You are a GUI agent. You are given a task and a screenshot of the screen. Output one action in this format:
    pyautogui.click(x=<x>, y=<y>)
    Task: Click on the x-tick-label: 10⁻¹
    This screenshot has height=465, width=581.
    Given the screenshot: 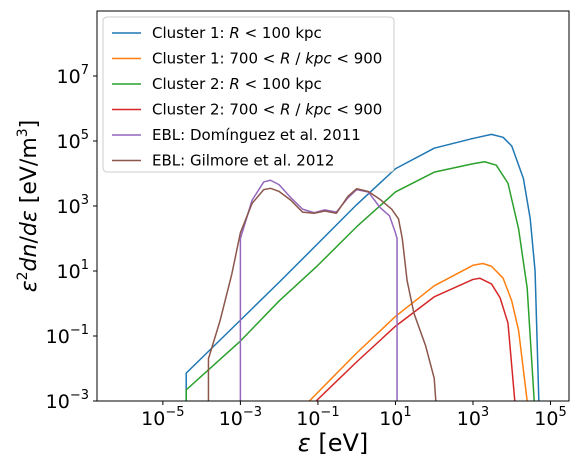 What is the action you would take?
    pyautogui.click(x=317, y=417)
    